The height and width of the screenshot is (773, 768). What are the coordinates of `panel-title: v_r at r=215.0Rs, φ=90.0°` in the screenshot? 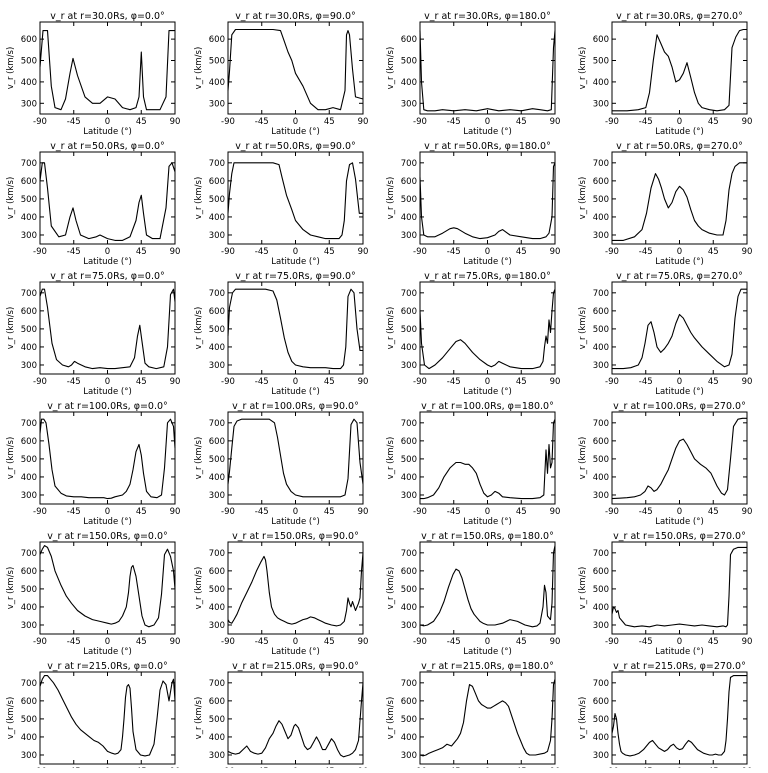 It's located at (295, 666).